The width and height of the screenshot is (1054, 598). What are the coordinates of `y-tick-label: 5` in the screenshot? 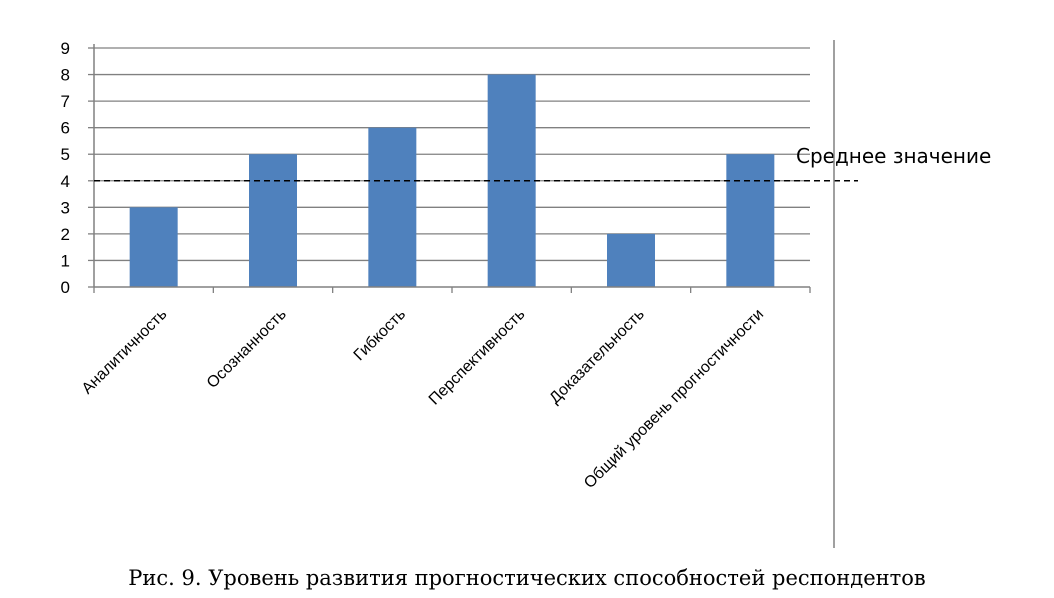 It's located at (65, 154).